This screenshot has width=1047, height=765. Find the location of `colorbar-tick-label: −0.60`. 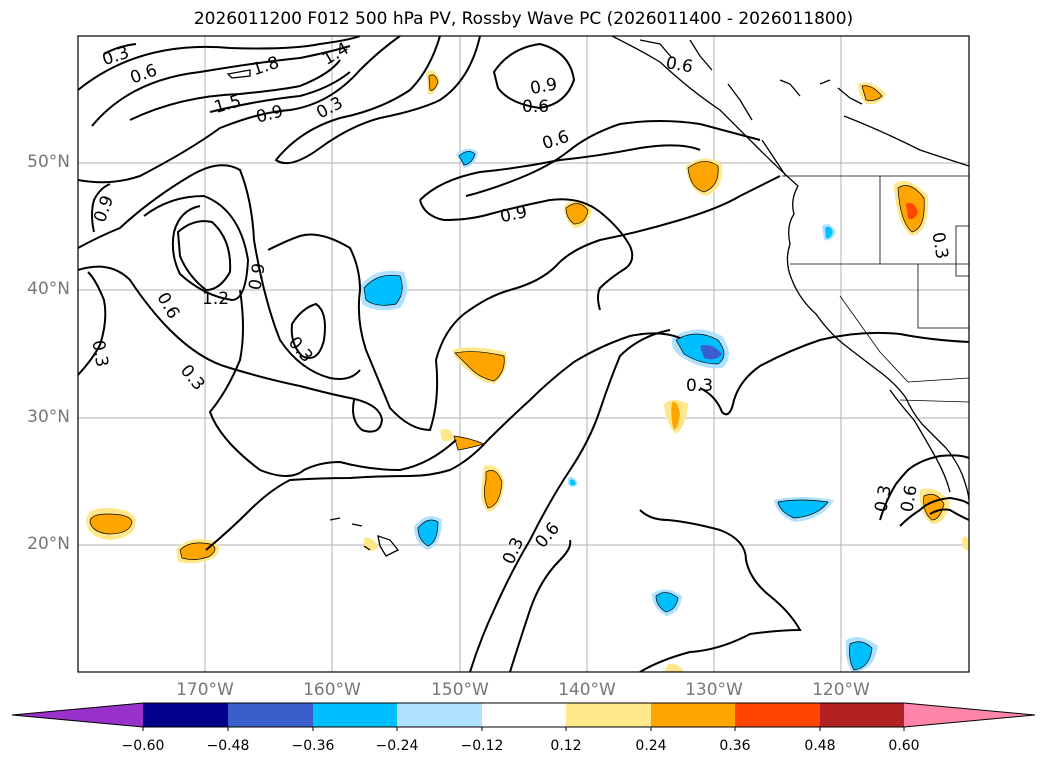

colorbar-tick-label: −0.60 is located at coordinates (143, 746).